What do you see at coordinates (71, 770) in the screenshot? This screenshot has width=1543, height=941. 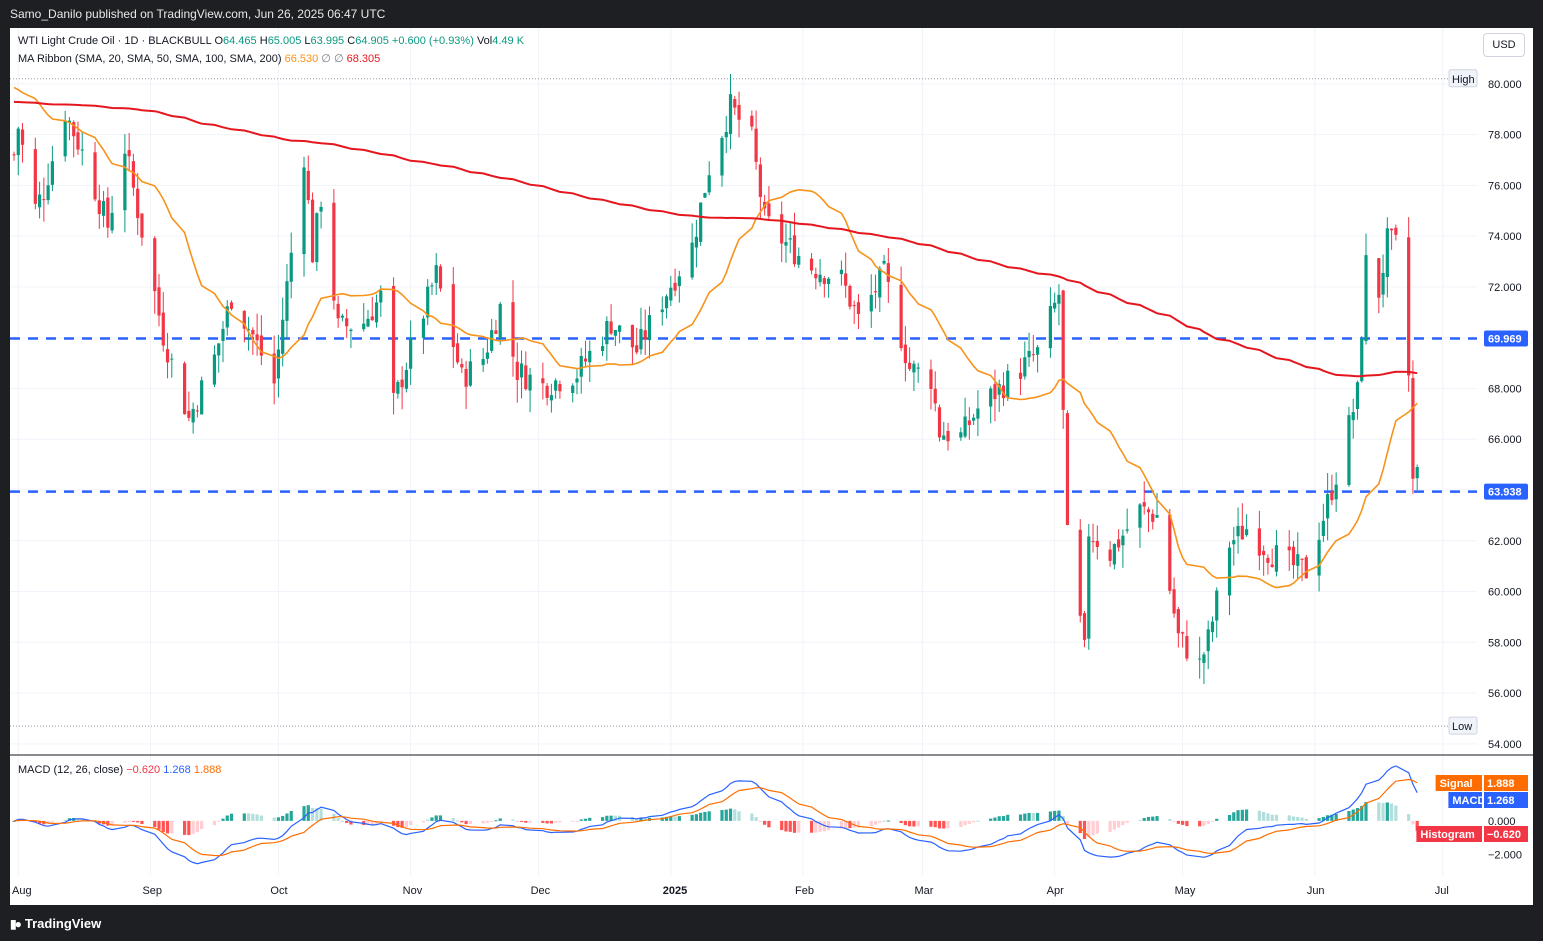 I see `macd-title: MACD (12, 26, close)` at bounding box center [71, 770].